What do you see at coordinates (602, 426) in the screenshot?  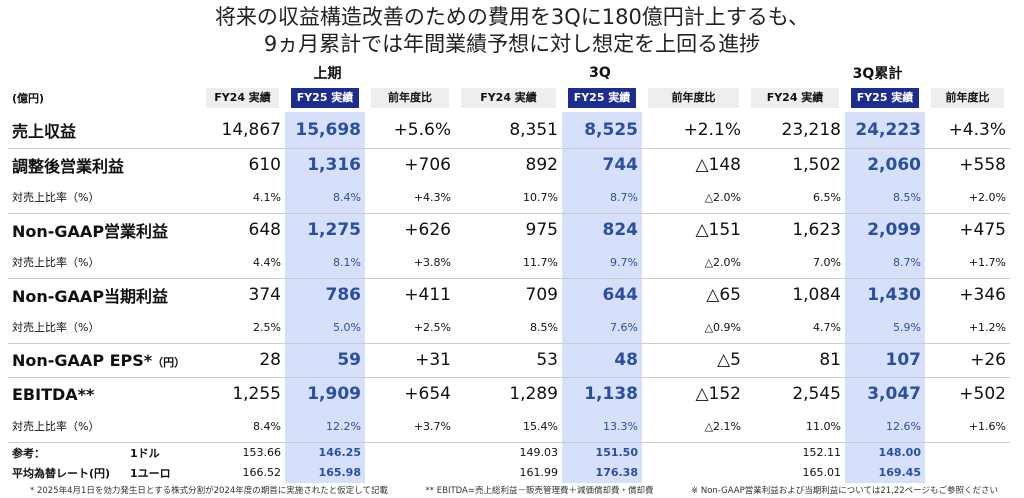 I see `value-cell: 13.3%` at bounding box center [602, 426].